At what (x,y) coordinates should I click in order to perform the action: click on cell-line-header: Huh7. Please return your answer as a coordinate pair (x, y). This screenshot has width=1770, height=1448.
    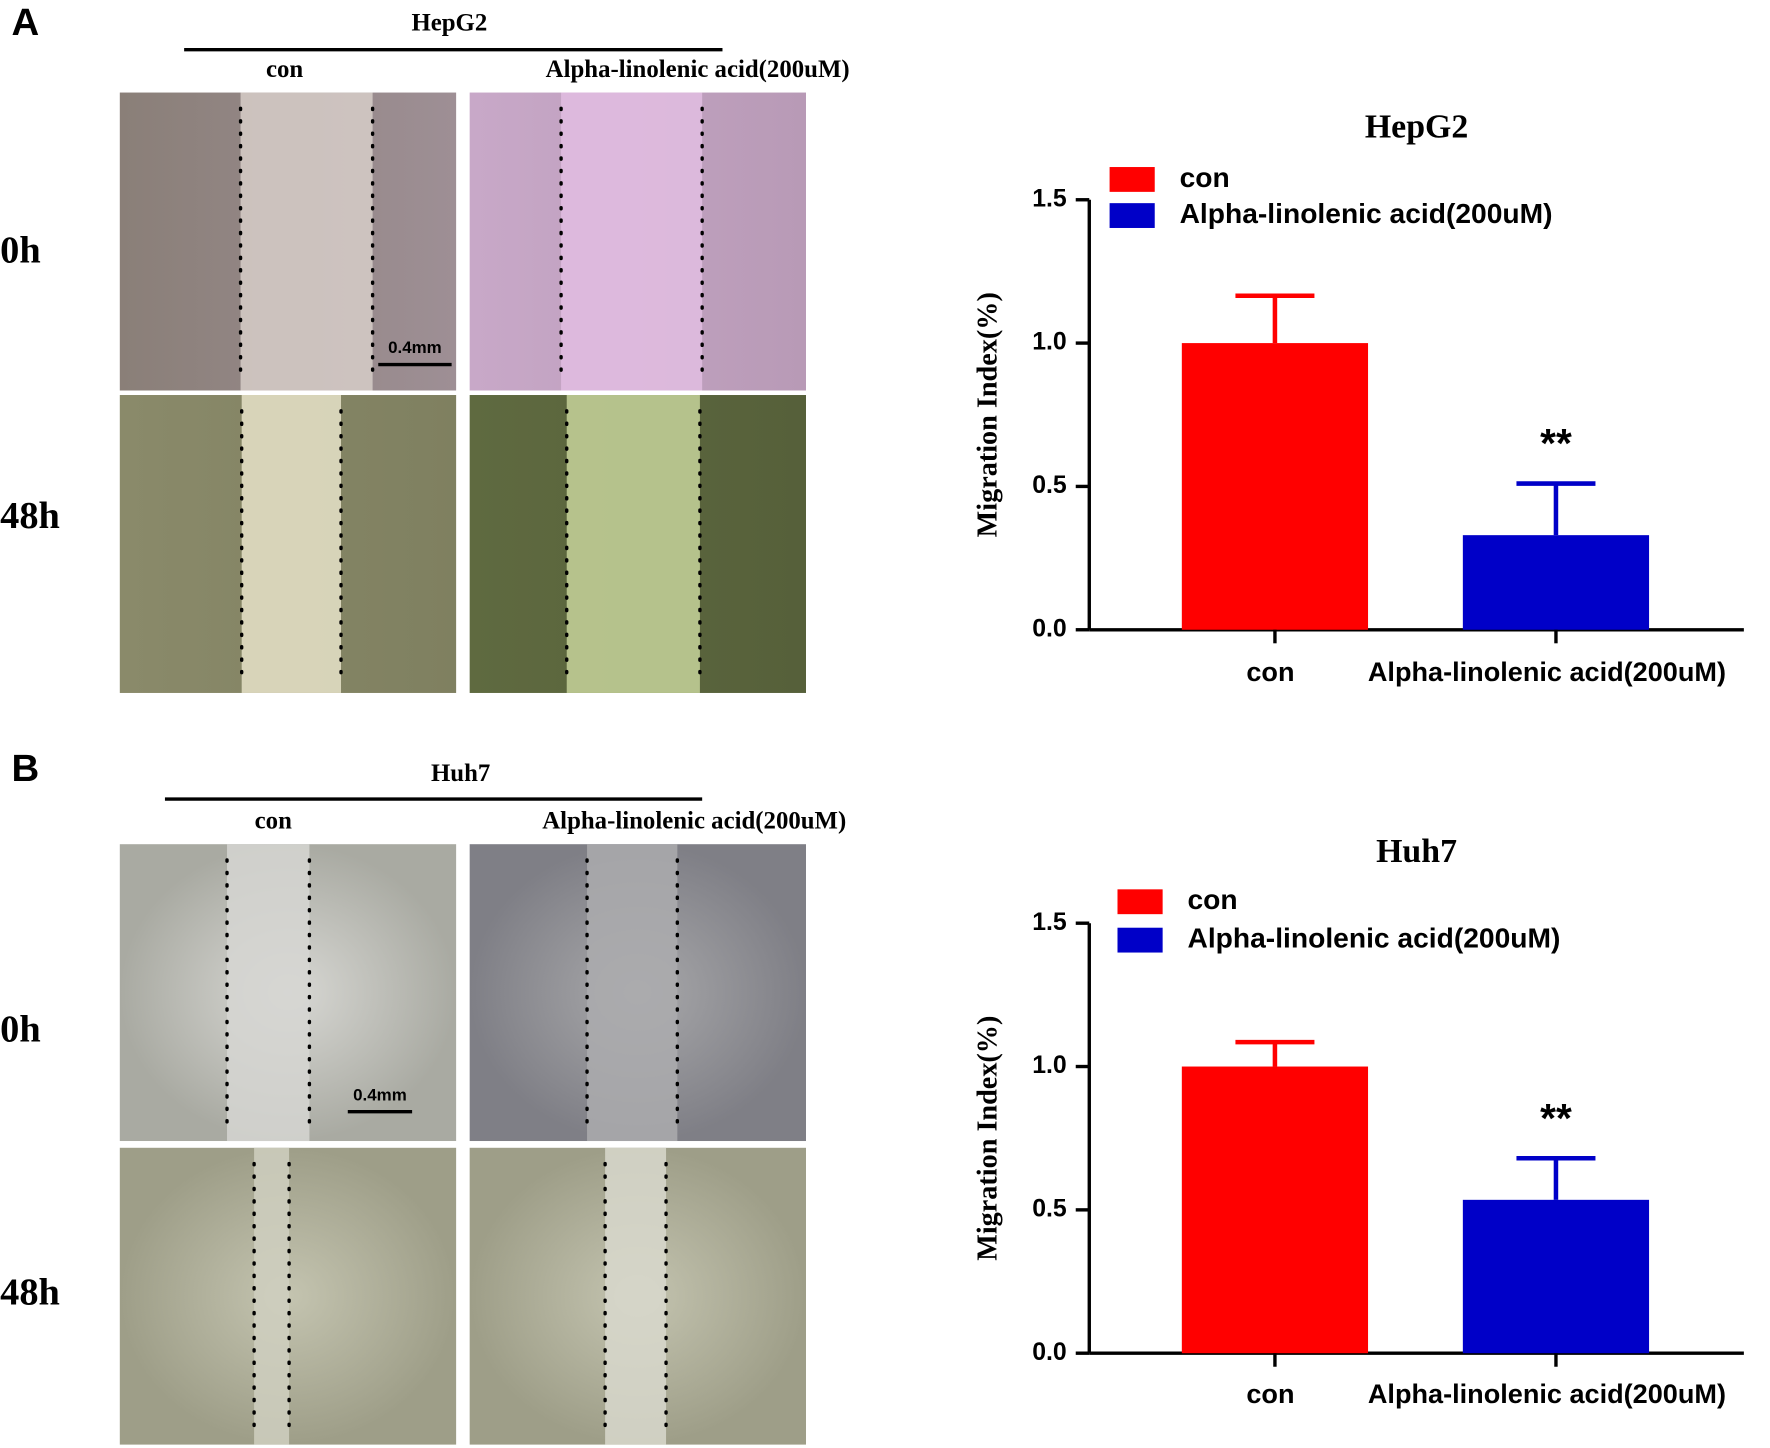
    Looking at the image, I should click on (460, 773).